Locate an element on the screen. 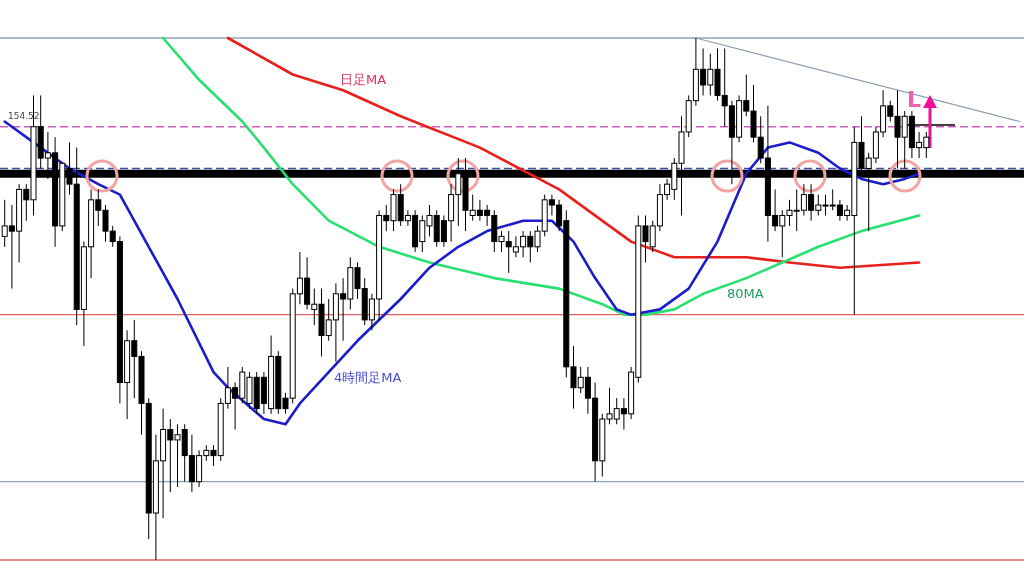 This screenshot has height=576, width=1024. series-label: 4時間足MA is located at coordinates (368, 377).